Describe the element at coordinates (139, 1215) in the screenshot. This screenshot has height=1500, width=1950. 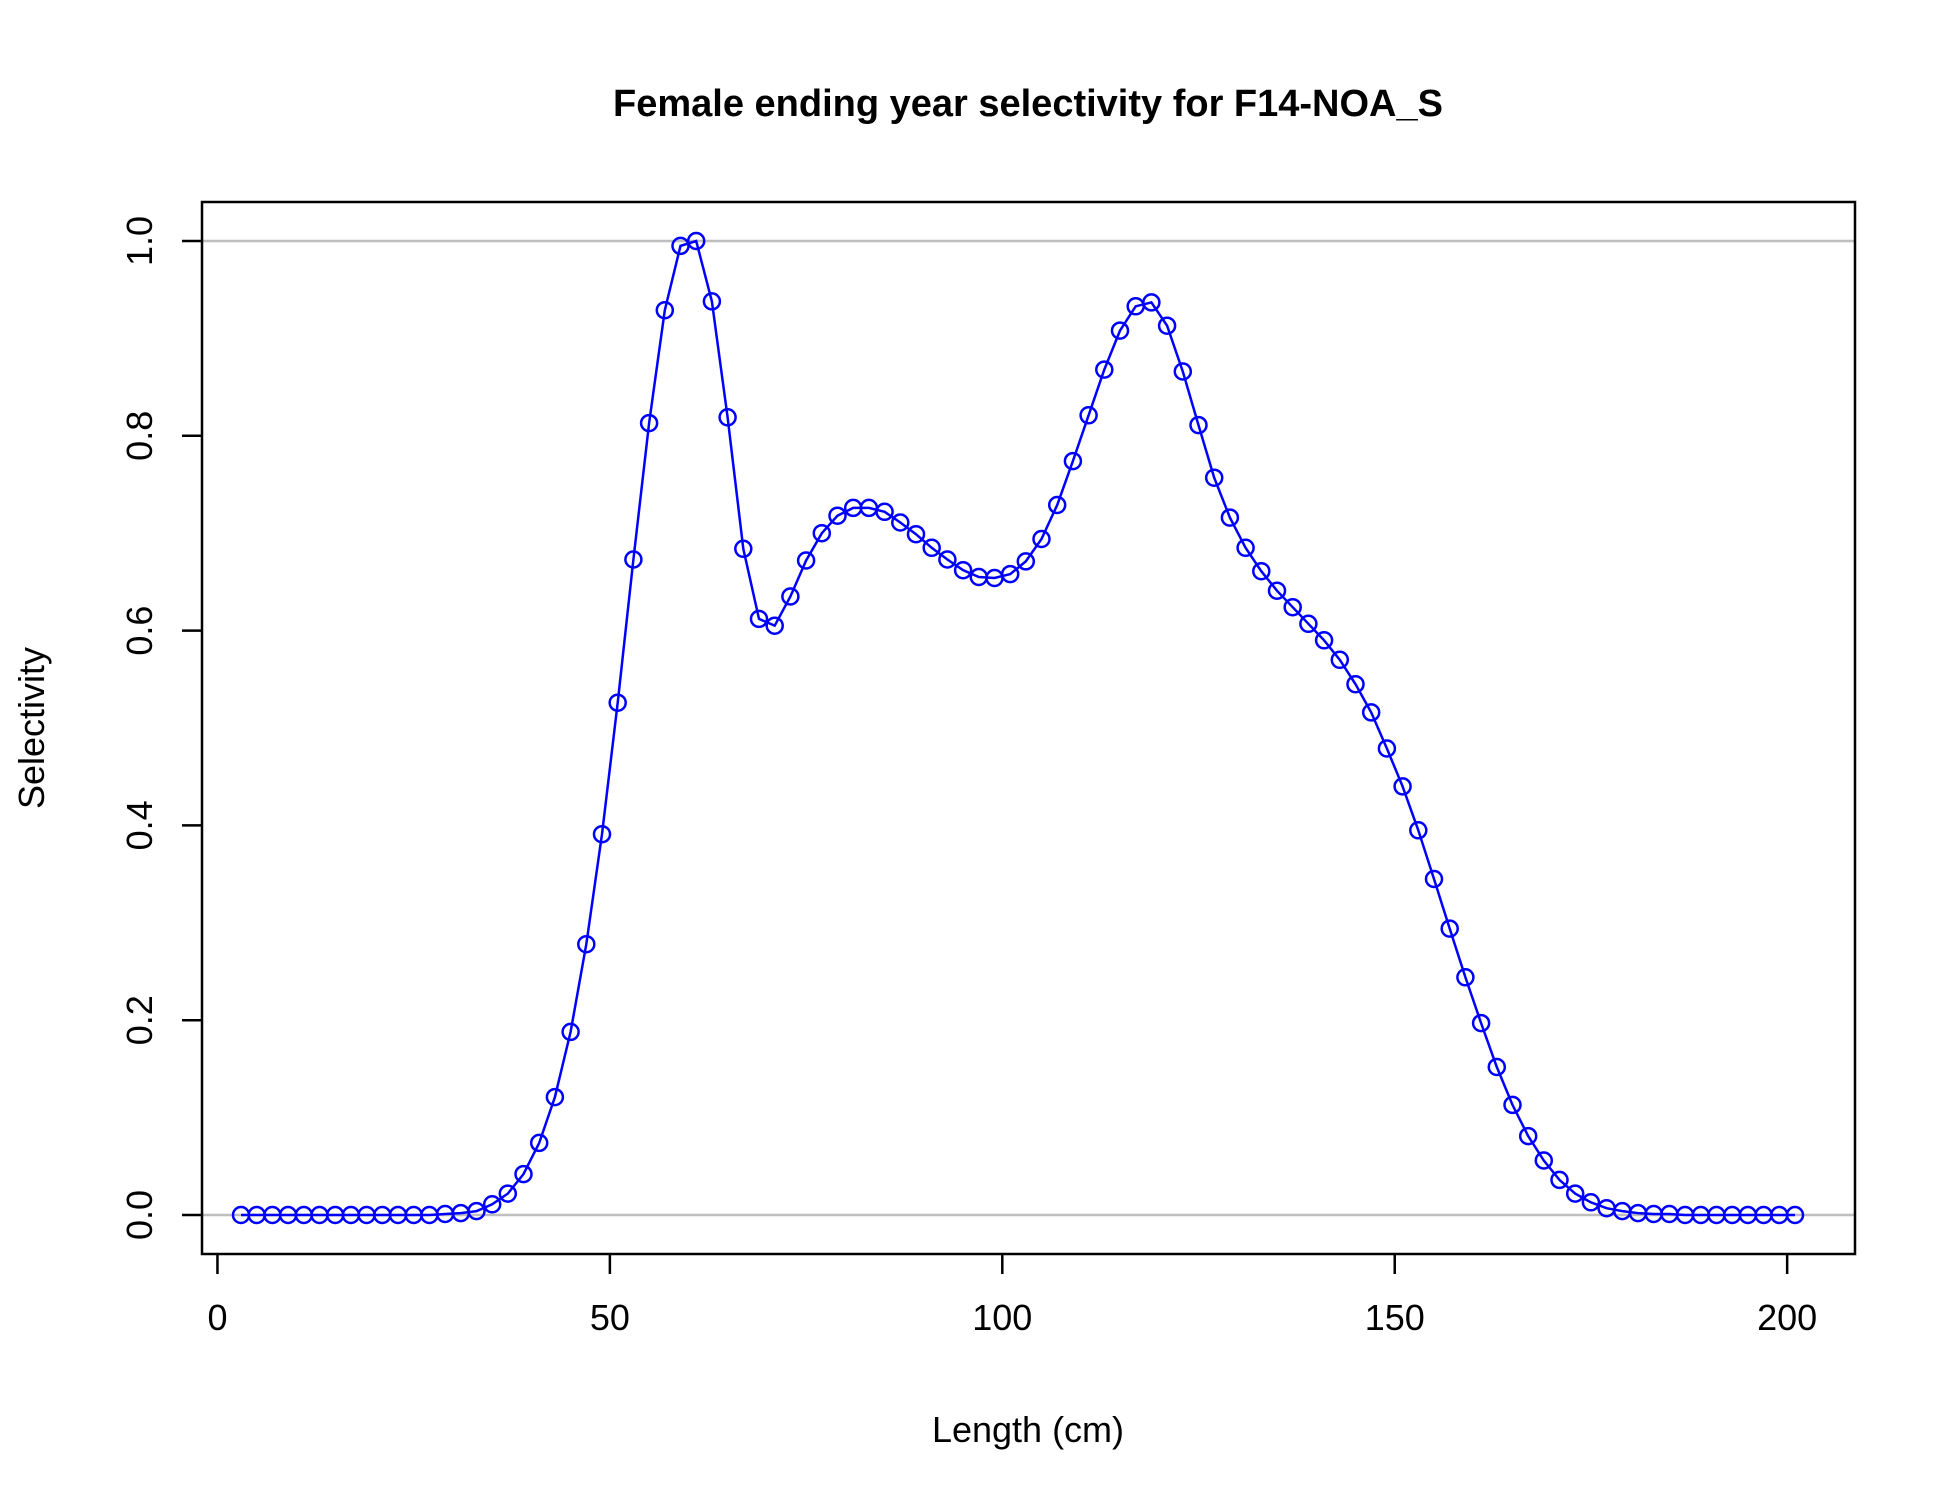
I see `y-tick-label: 0.0` at that location.